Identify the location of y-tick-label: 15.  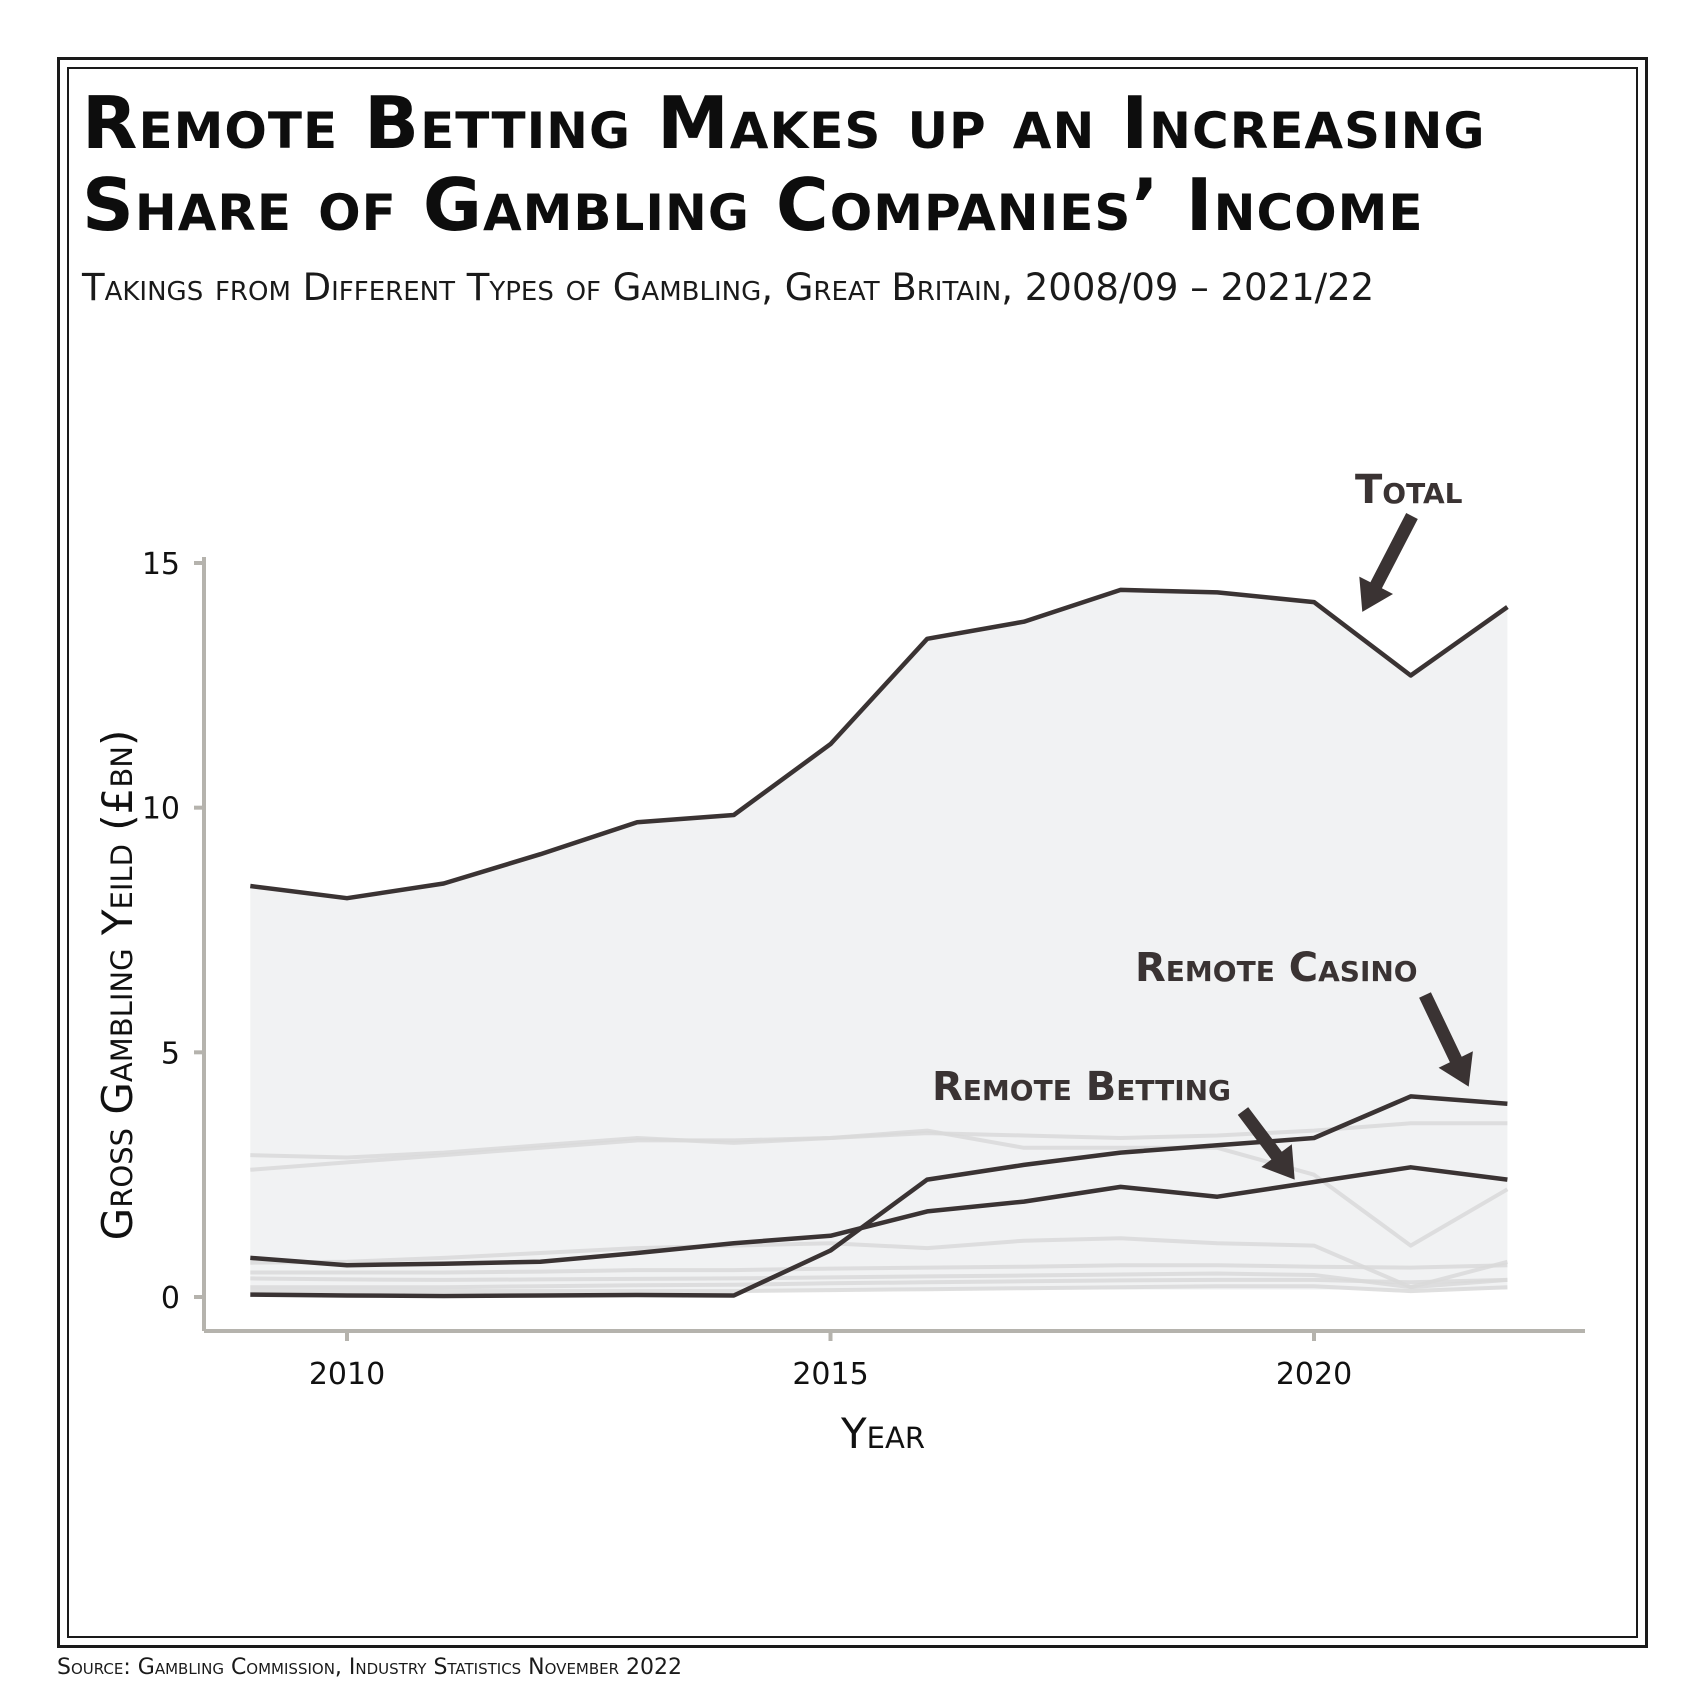
(161, 564).